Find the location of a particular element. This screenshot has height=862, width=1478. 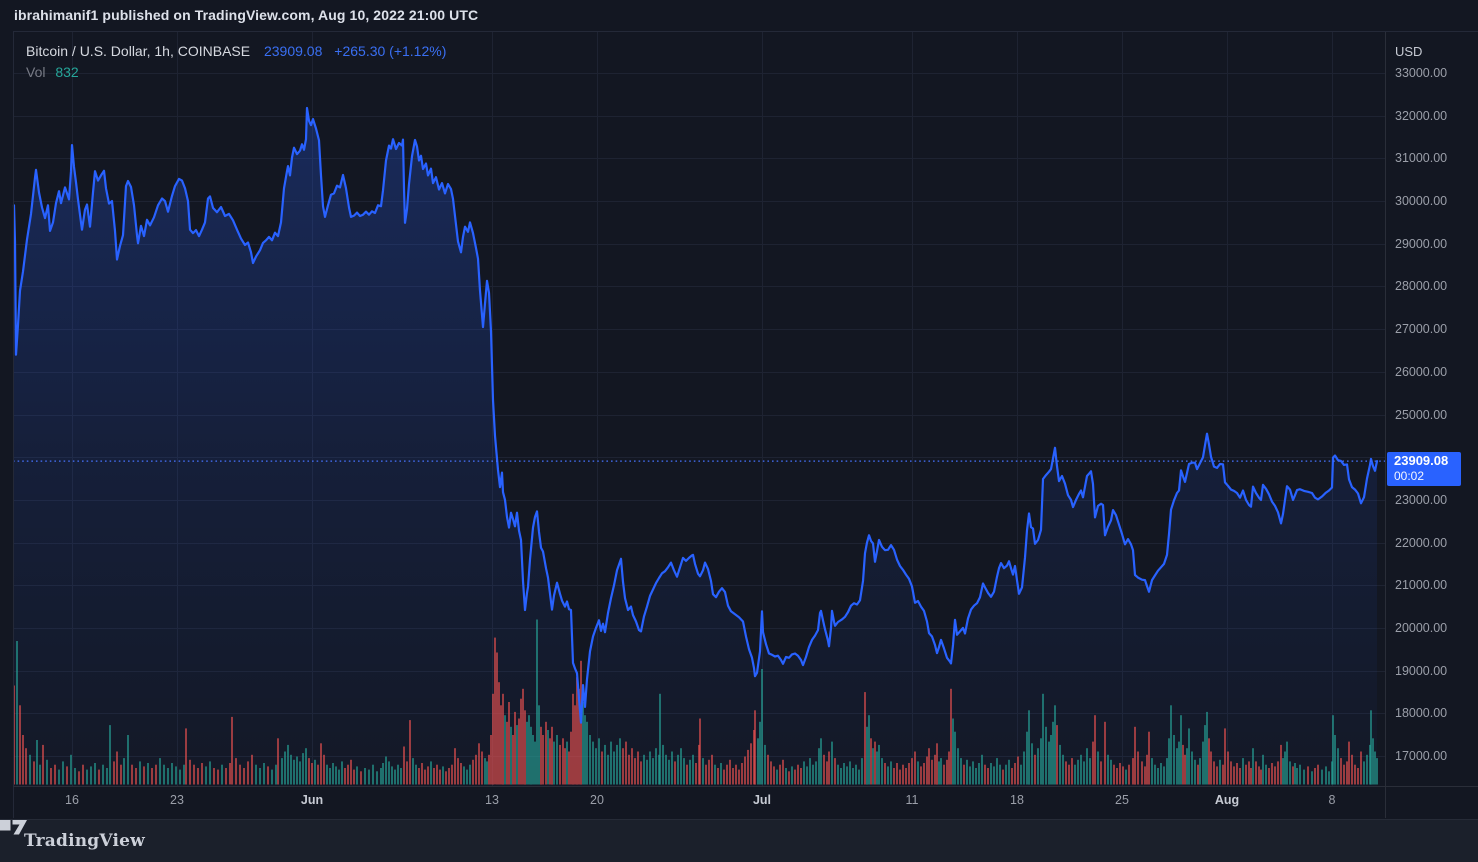

price-axis-separator is located at coordinates (1385, 425).